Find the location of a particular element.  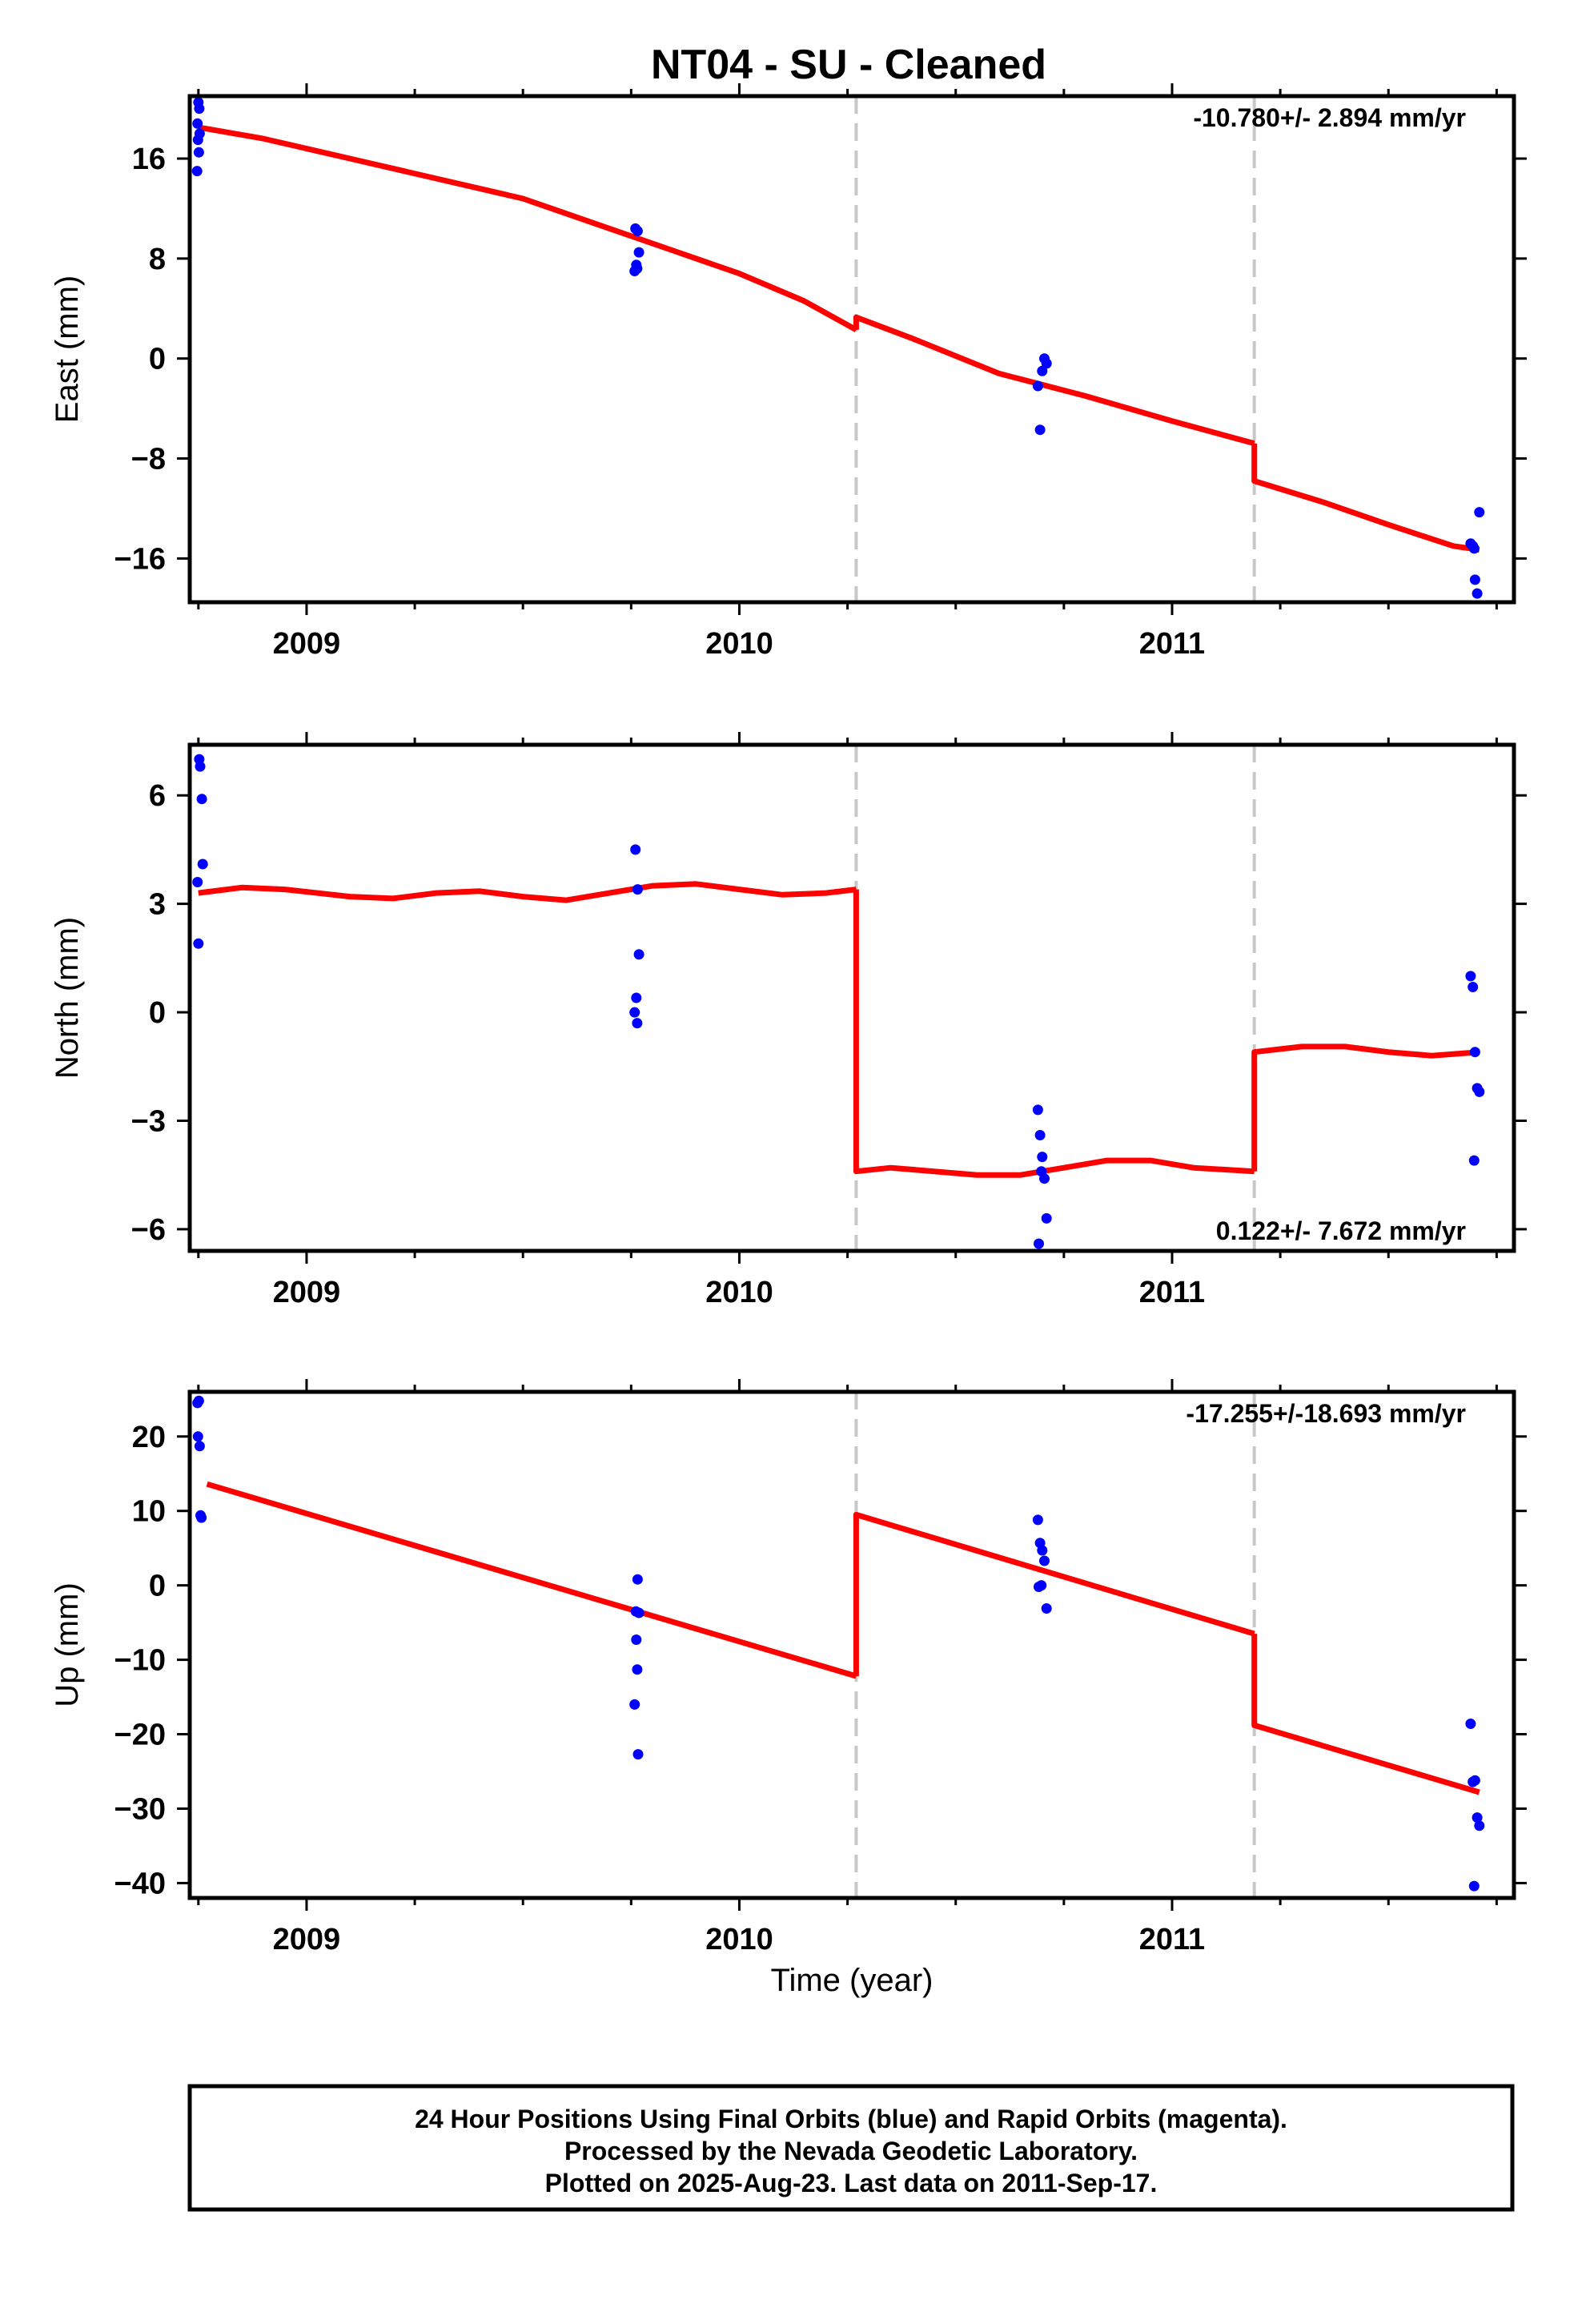

up-y-tick-label: 20 is located at coordinates (149, 1437).